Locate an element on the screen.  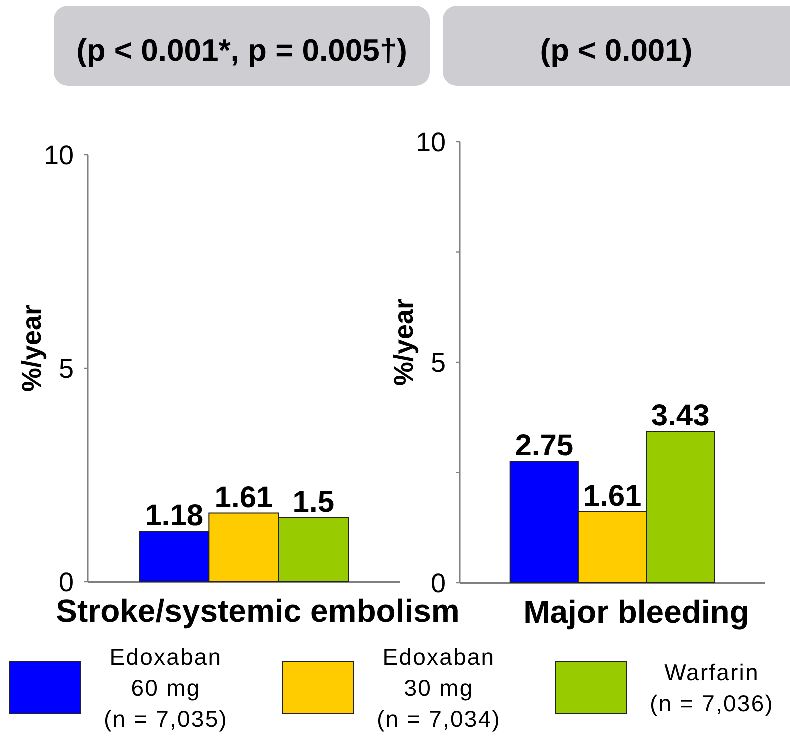
legend-label: Edoxaban 30 mg (n = 7,034) is located at coordinates (439, 688).